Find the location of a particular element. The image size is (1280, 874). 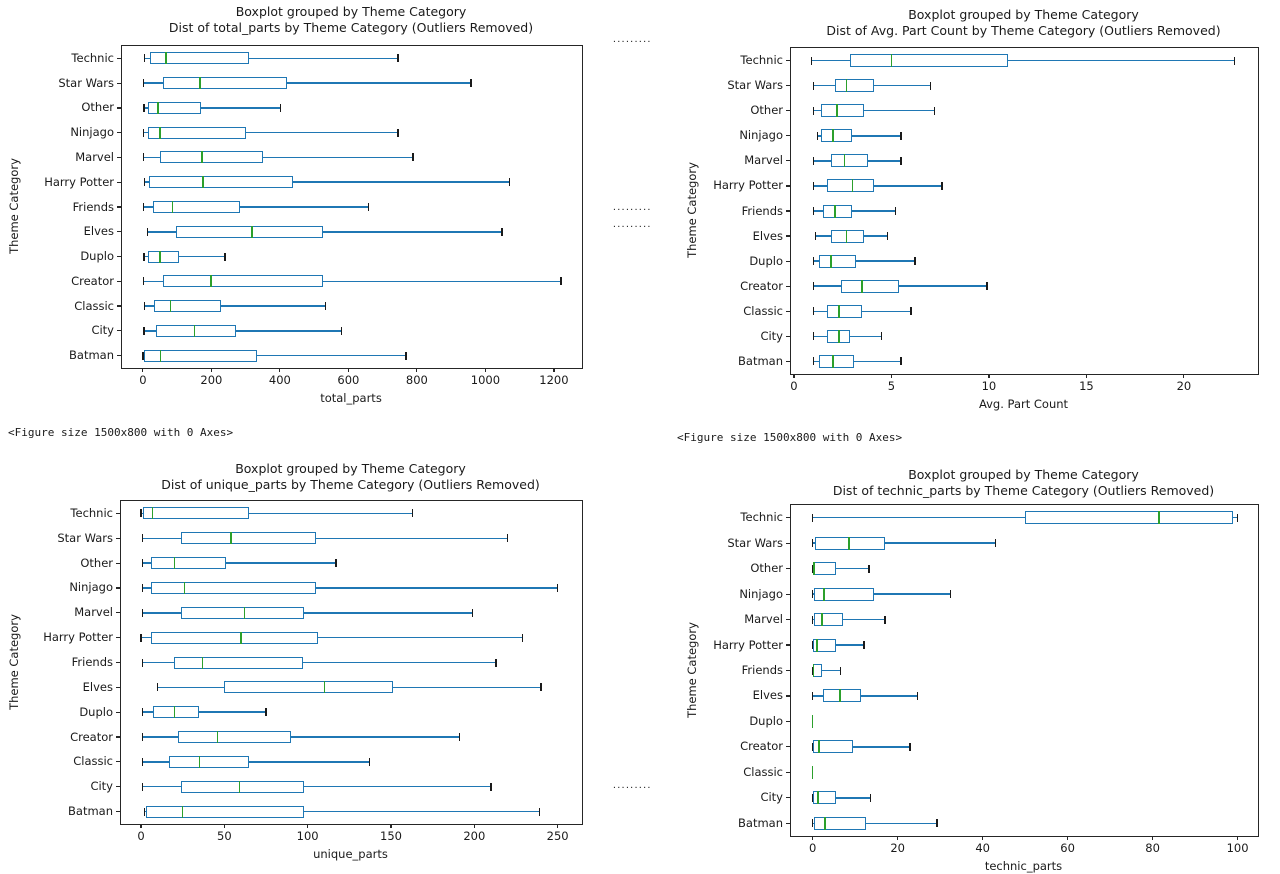

x-tick-label: 5 is located at coordinates (891, 386).